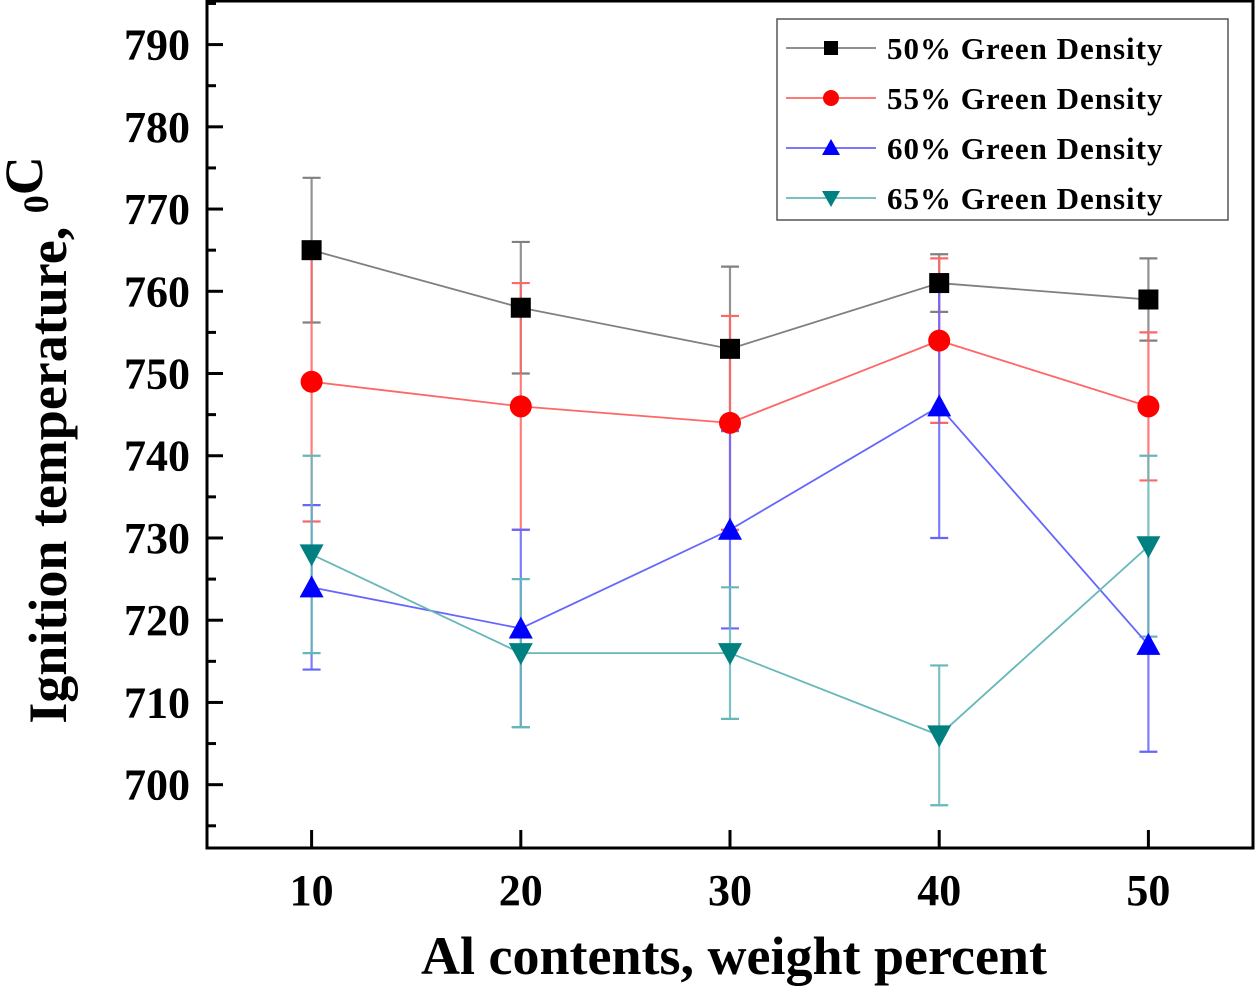 The image size is (1258, 989). What do you see at coordinates (48, 468) in the screenshot?
I see `y-axis-title-main: Ignition temperature,` at bounding box center [48, 468].